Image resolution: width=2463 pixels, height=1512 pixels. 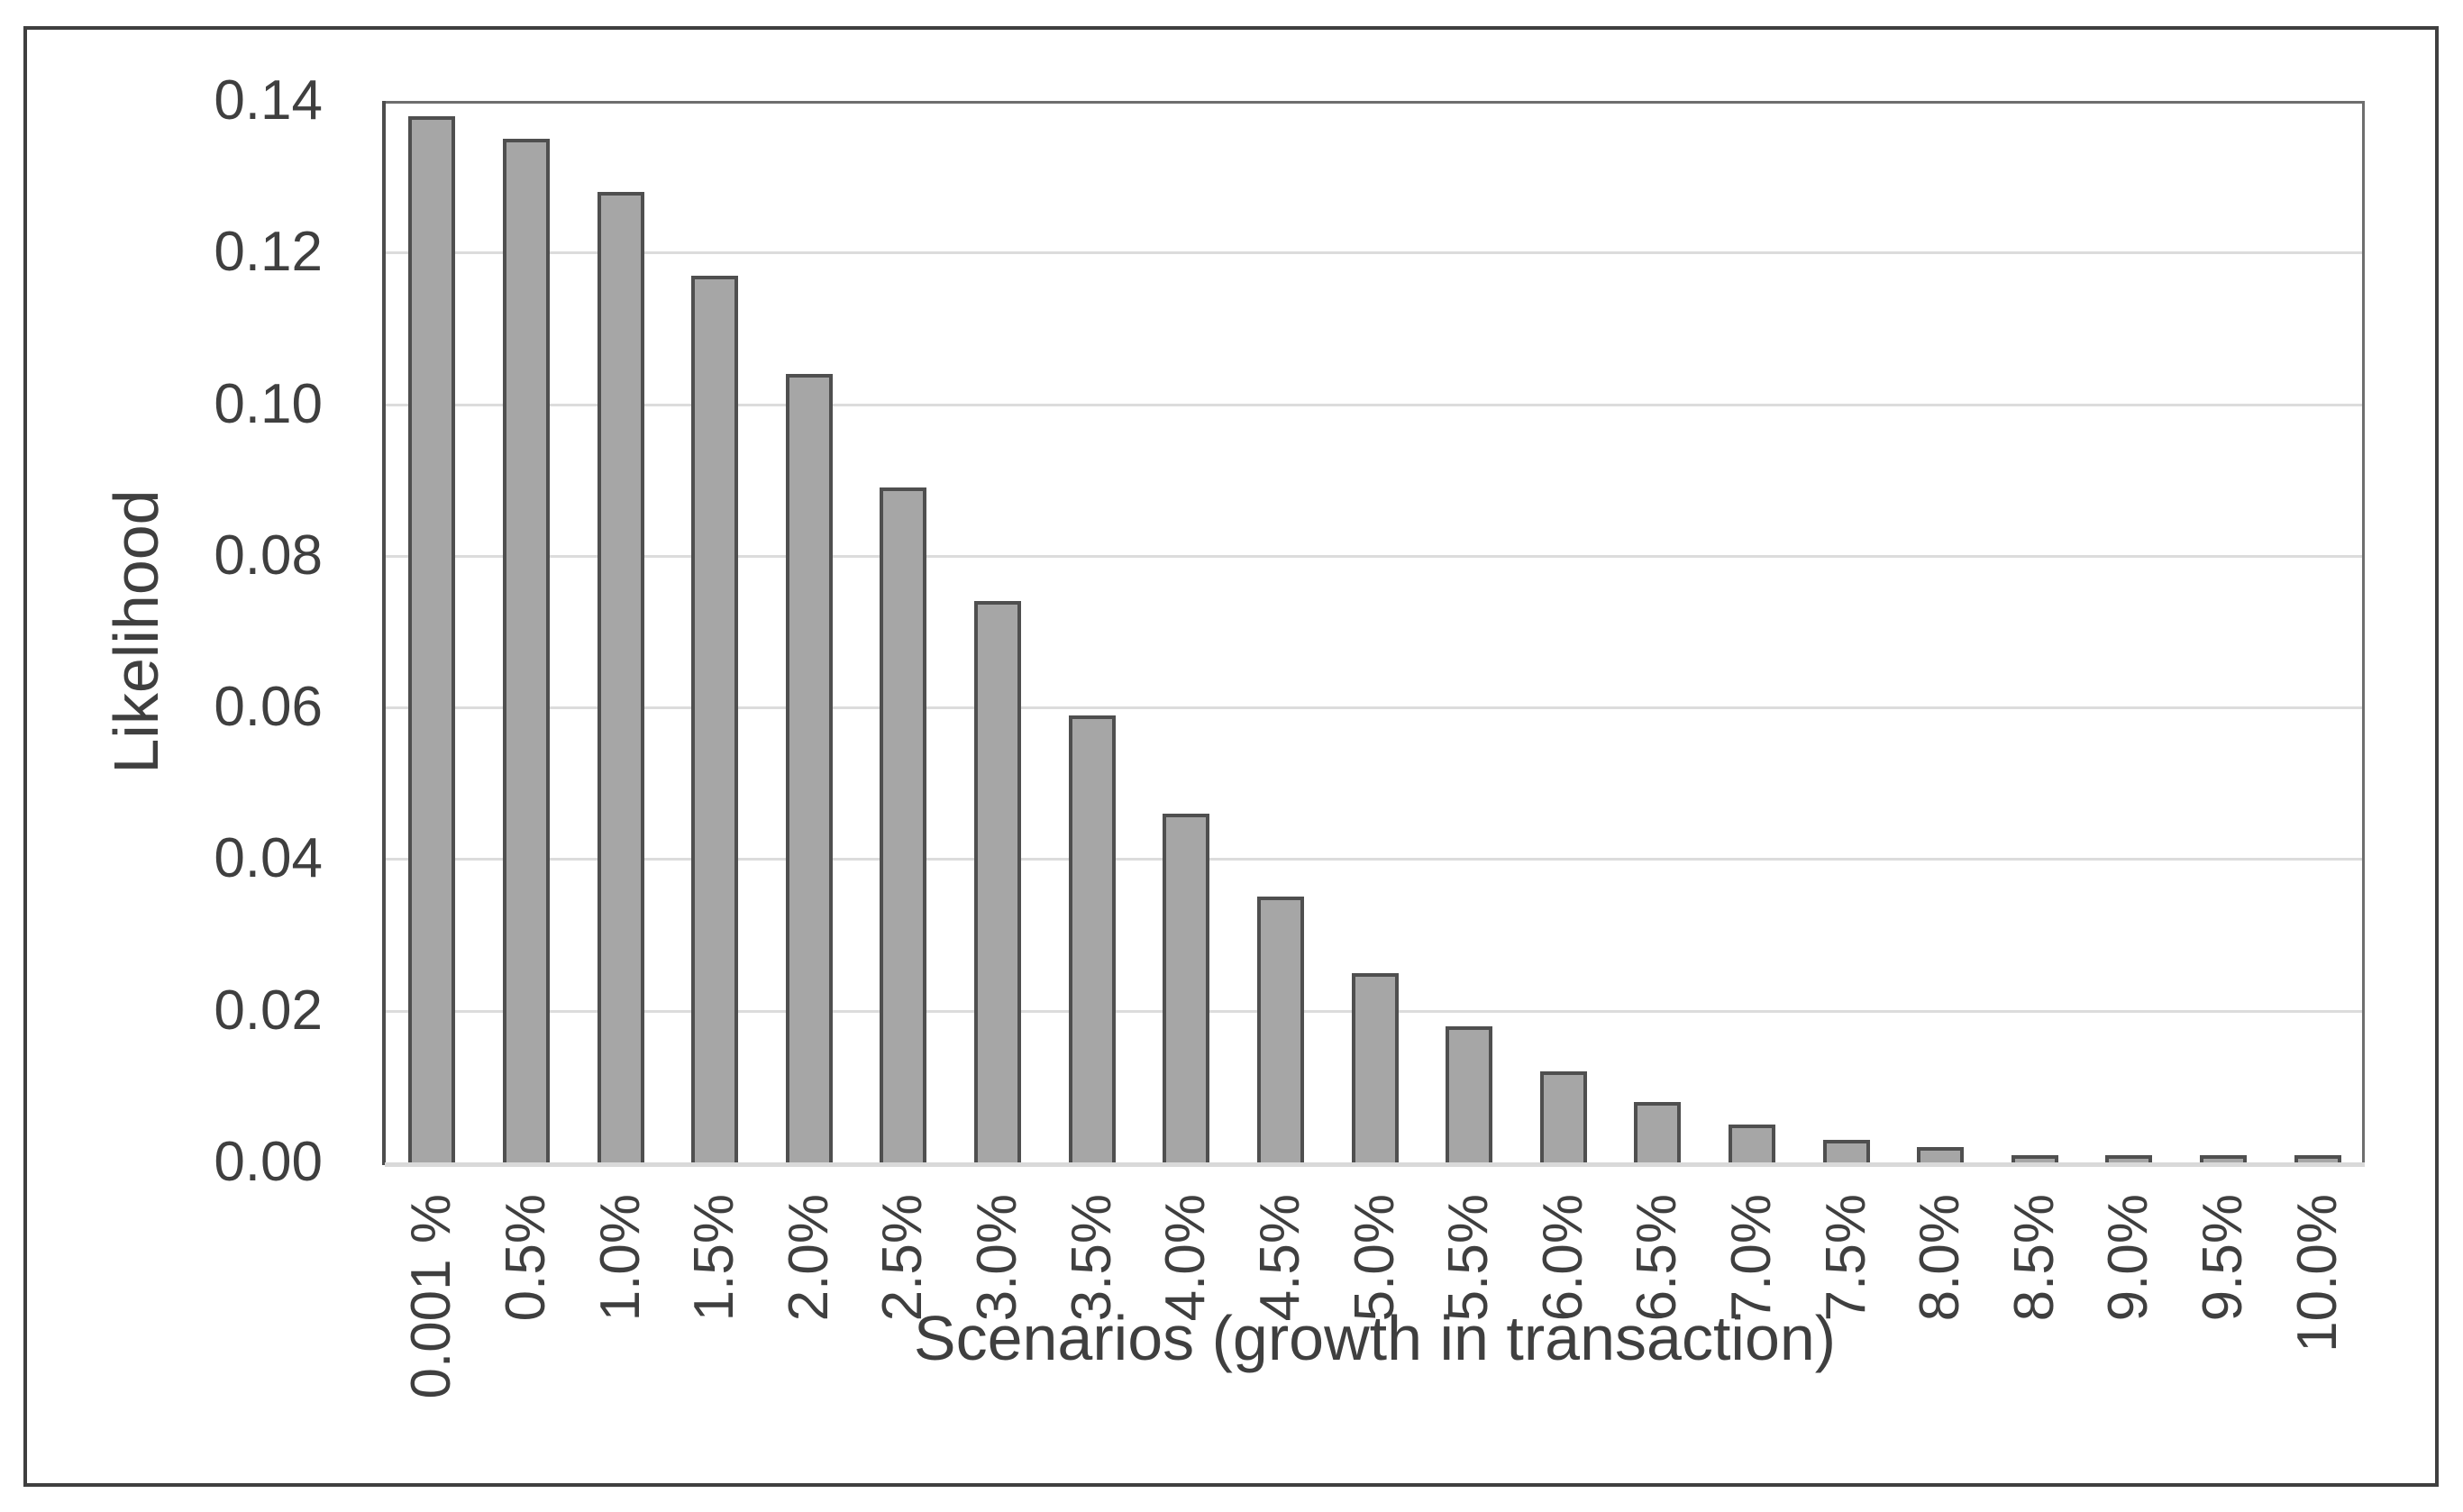 I want to click on x-tick-label: 8.0%, so click(x=1940, y=1258).